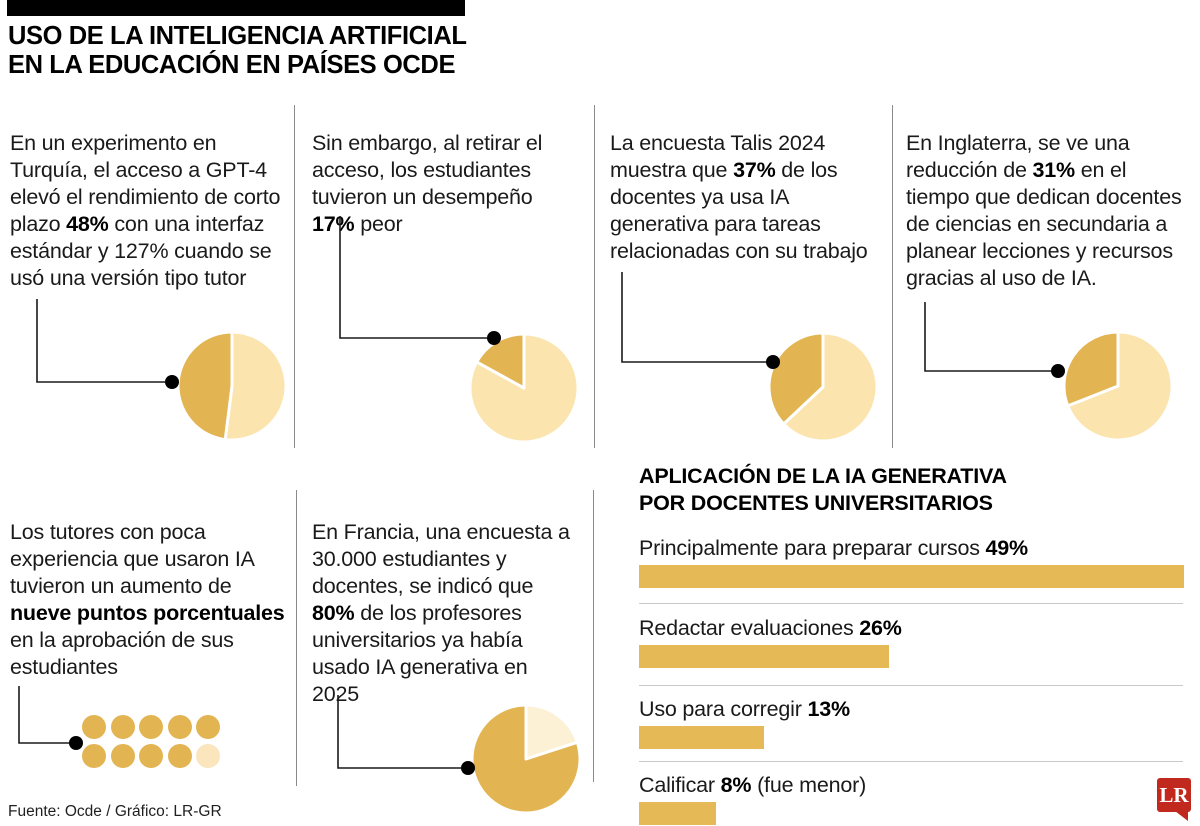 Image resolution: width=1200 pixels, height=826 pixels. Describe the element at coordinates (987, 337) in the screenshot. I see `leader-line-england` at that location.